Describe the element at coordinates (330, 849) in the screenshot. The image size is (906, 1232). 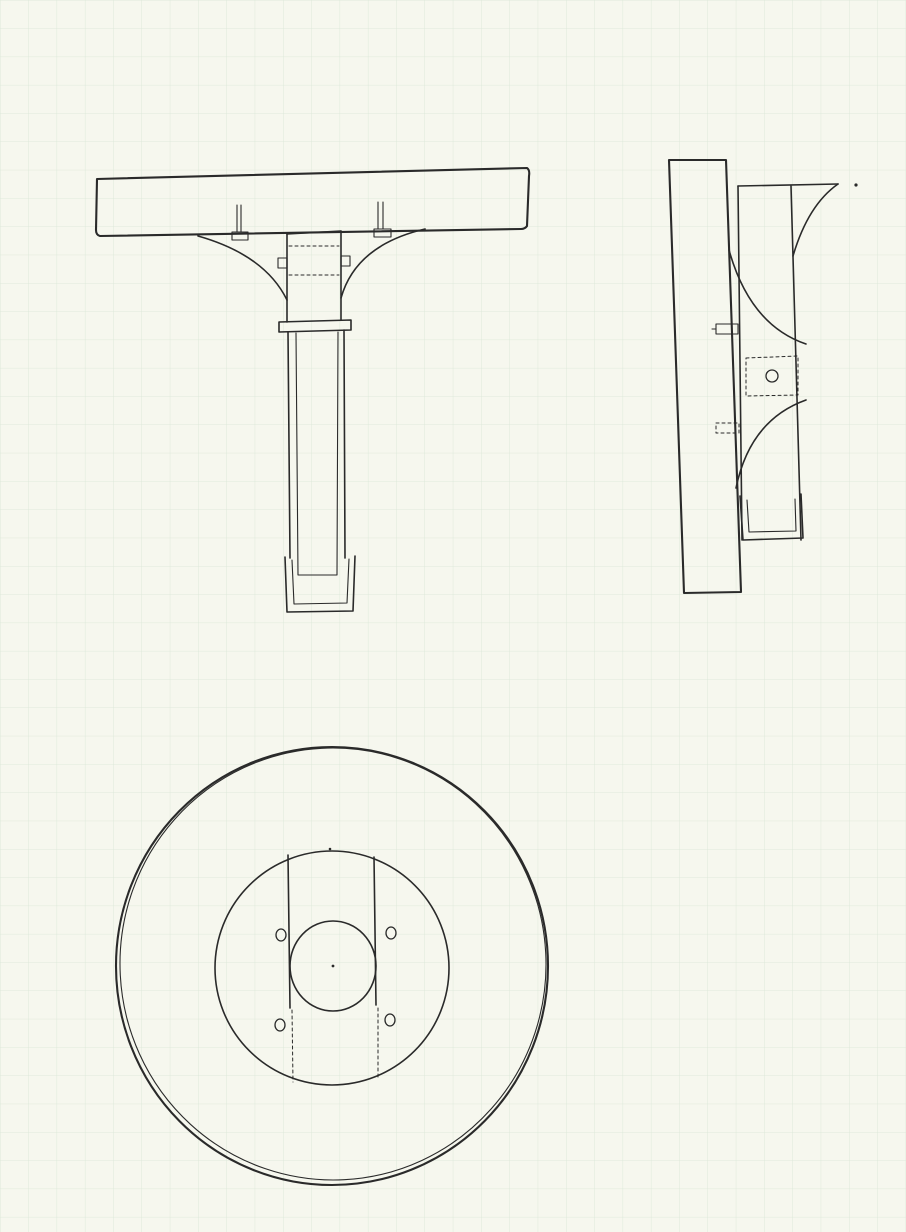
I see `top-stray-dot` at that location.